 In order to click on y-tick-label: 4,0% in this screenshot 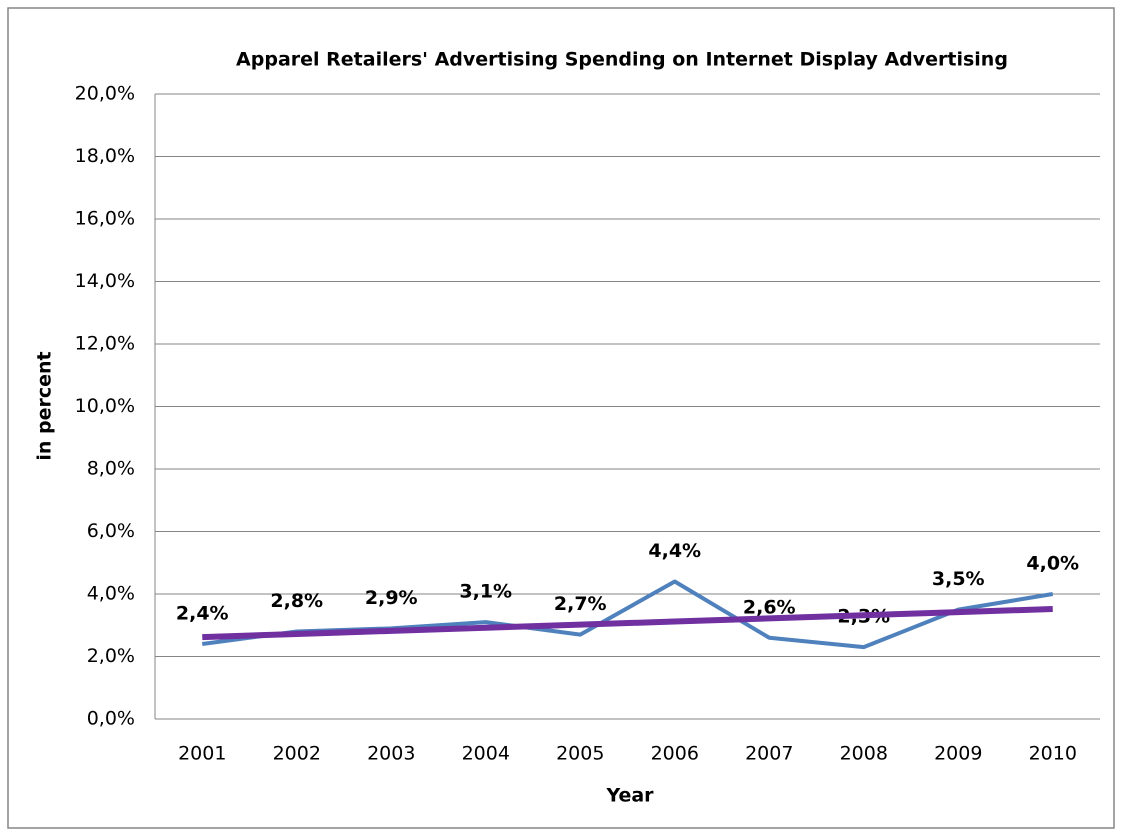, I will do `click(111, 594)`.